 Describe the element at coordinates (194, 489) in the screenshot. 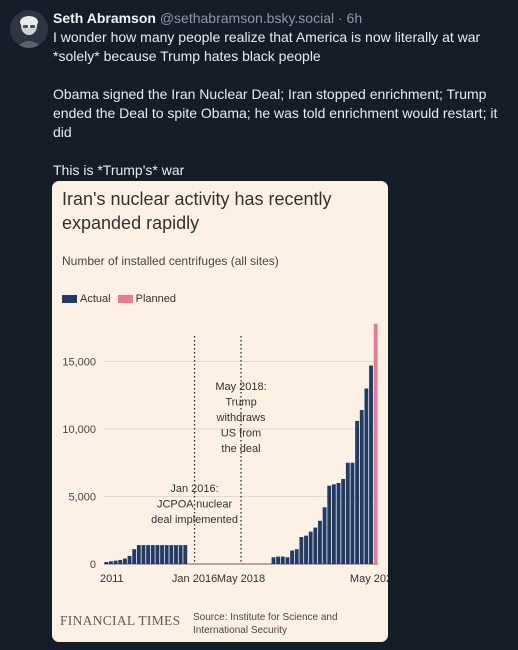

I see `annotation-label: Jan 2016:` at that location.